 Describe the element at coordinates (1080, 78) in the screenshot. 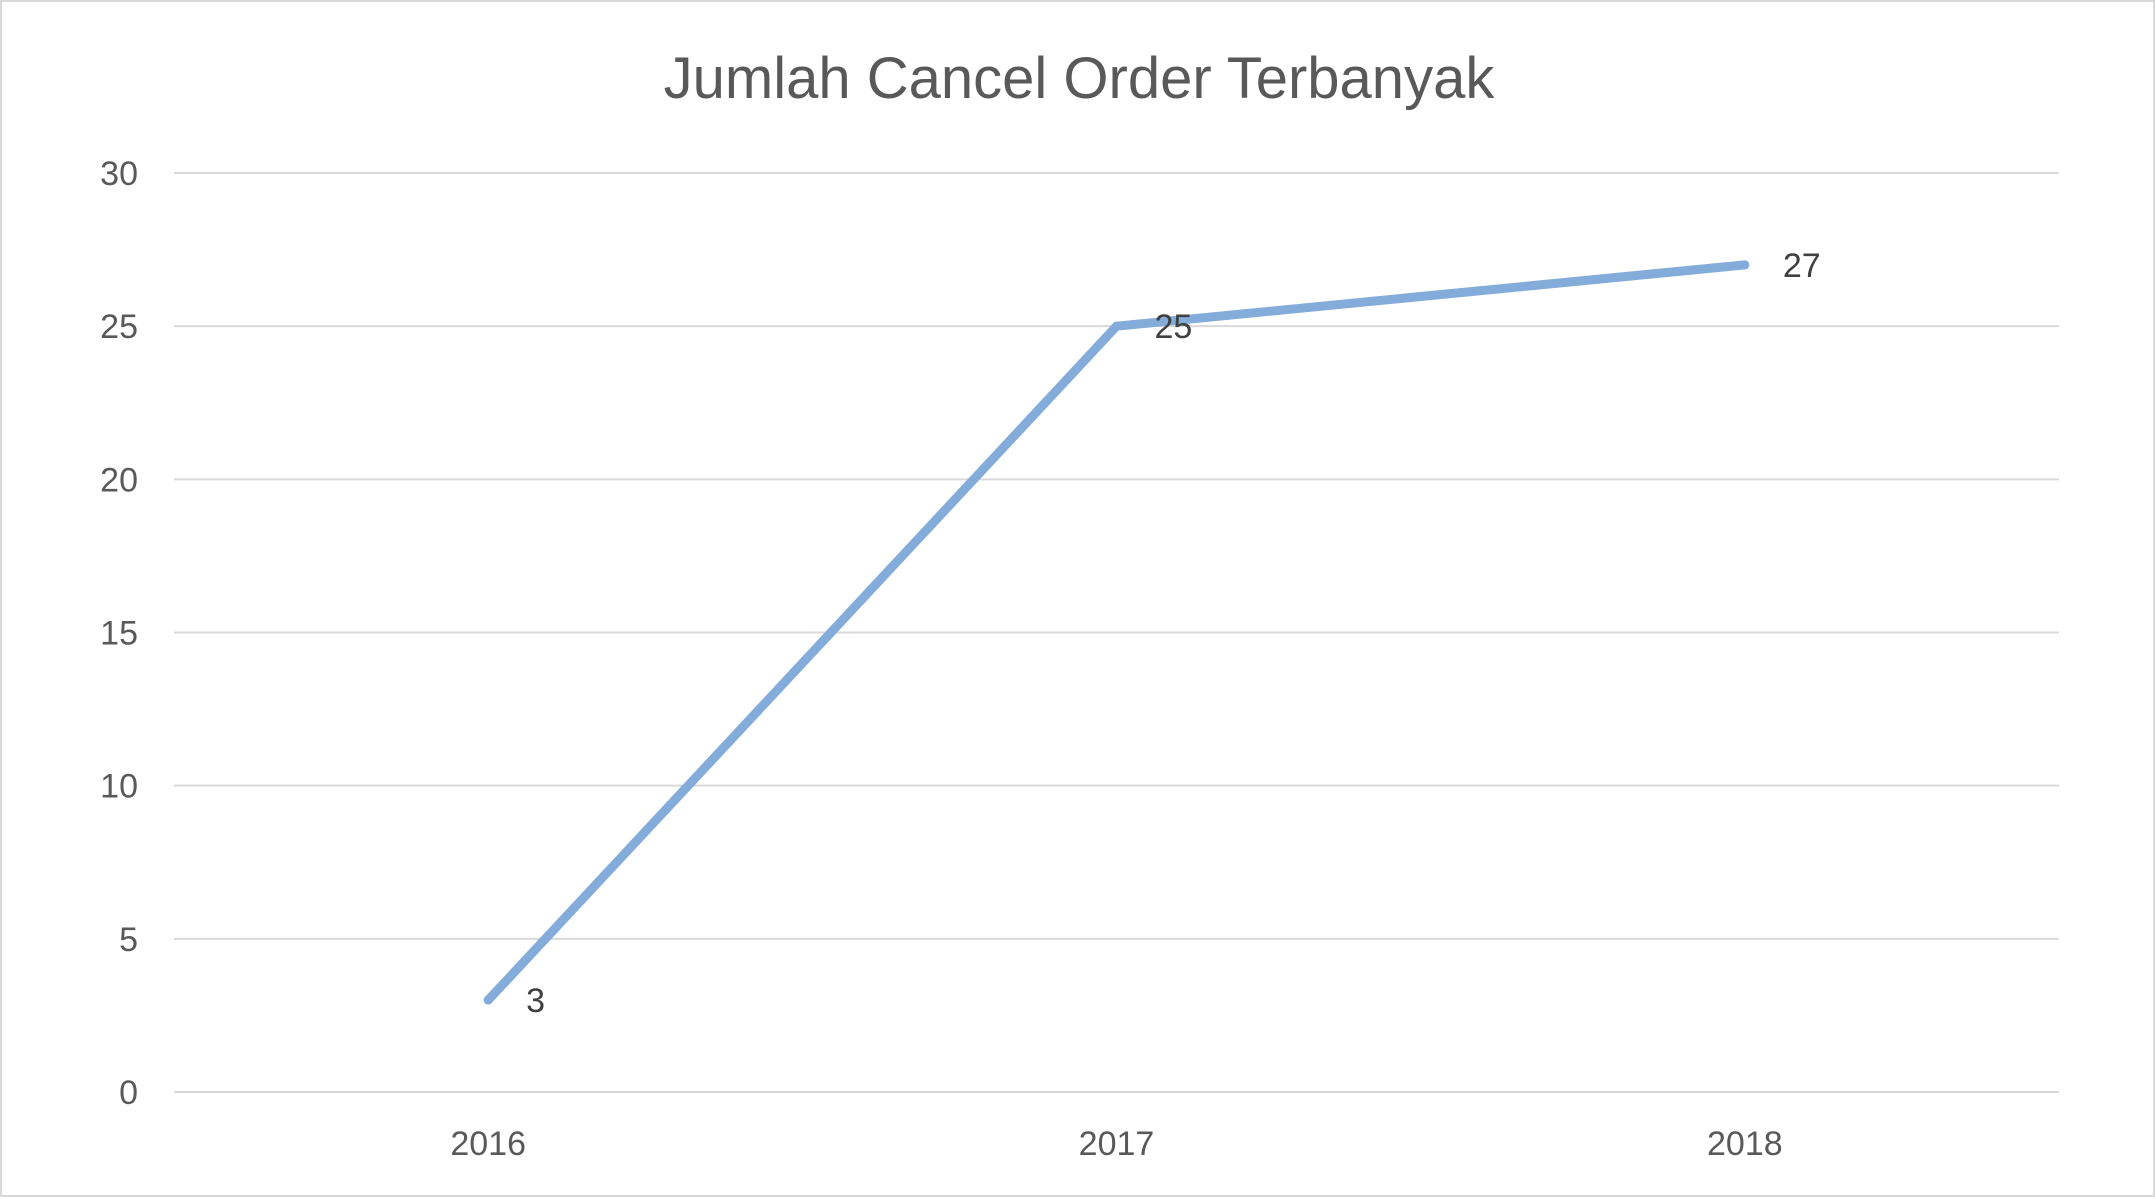

I see `chart-title: Jumlah Cancel Order Terbanyak` at that location.